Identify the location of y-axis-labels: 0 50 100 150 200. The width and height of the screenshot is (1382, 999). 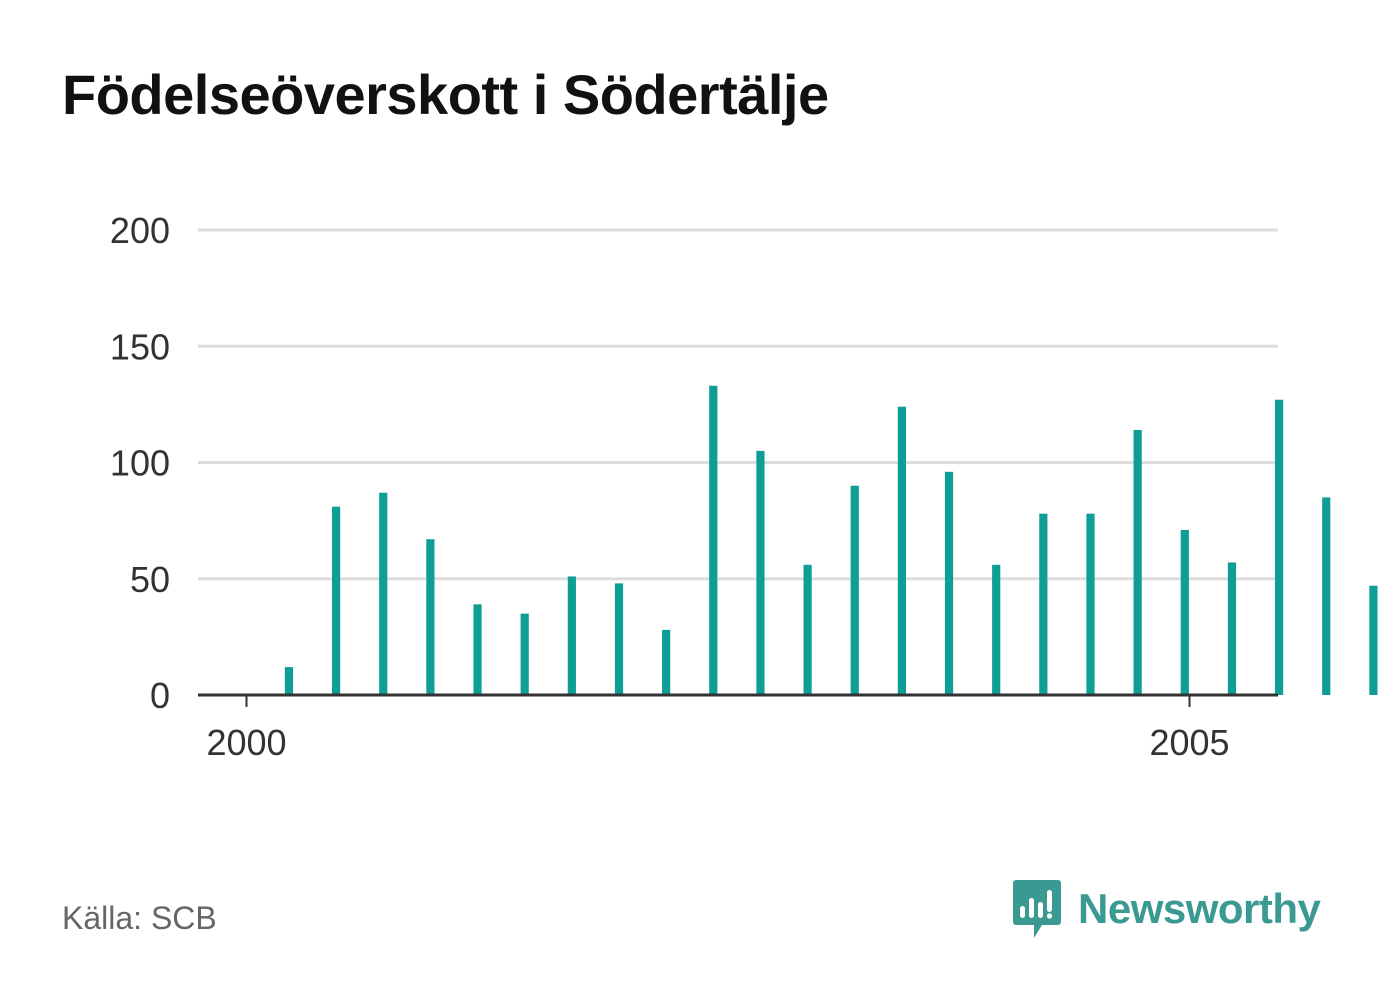
(140, 463).